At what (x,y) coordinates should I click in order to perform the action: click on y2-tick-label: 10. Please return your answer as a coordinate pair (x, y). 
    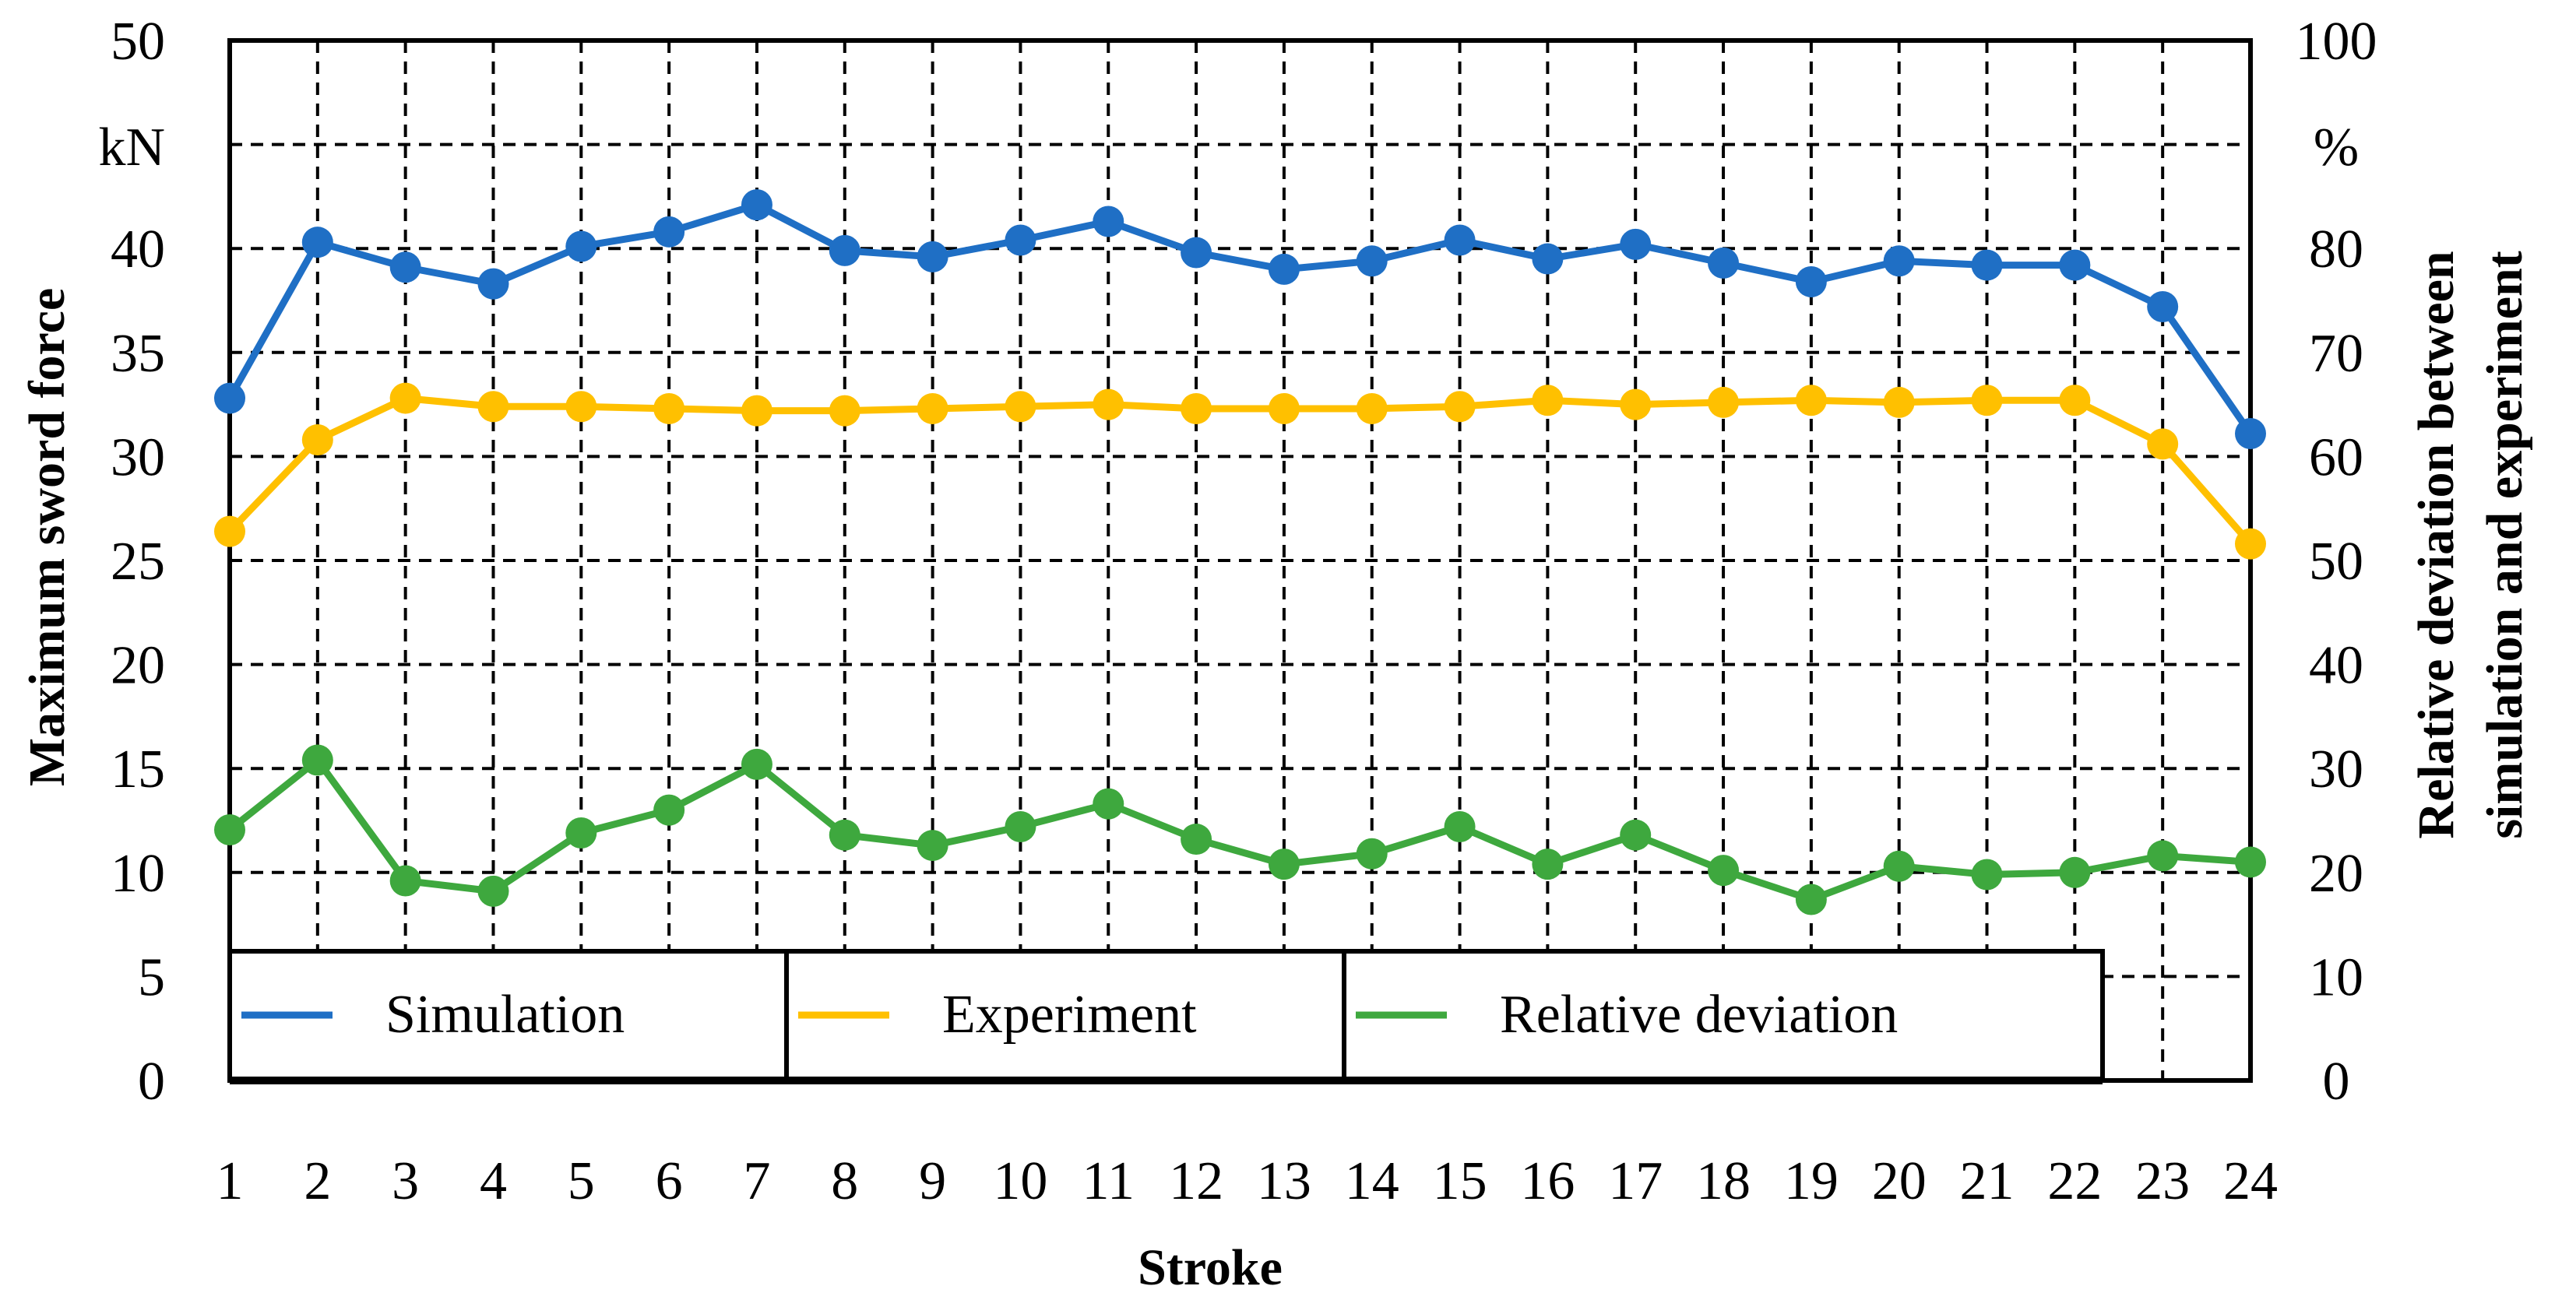
    Looking at the image, I should click on (2336, 977).